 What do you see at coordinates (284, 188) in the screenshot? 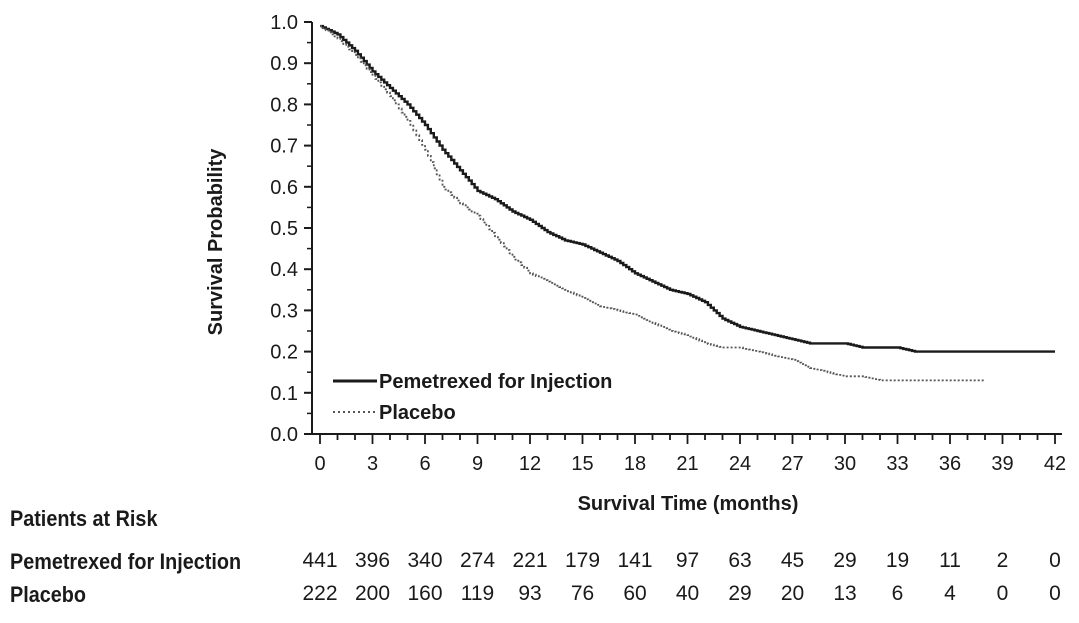
I see `y-tick-label: 0.6` at bounding box center [284, 188].